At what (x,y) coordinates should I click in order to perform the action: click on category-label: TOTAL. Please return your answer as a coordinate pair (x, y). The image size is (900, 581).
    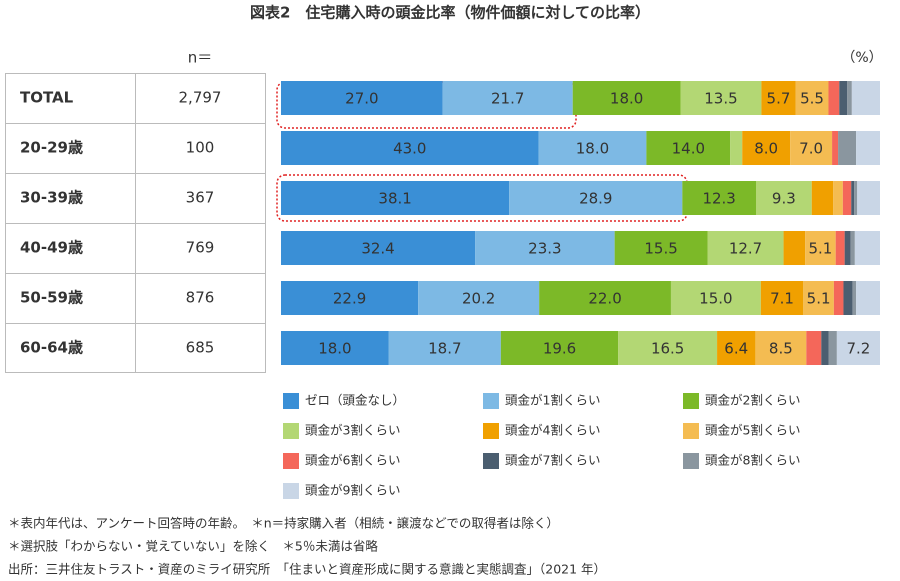
    Looking at the image, I should click on (47, 98).